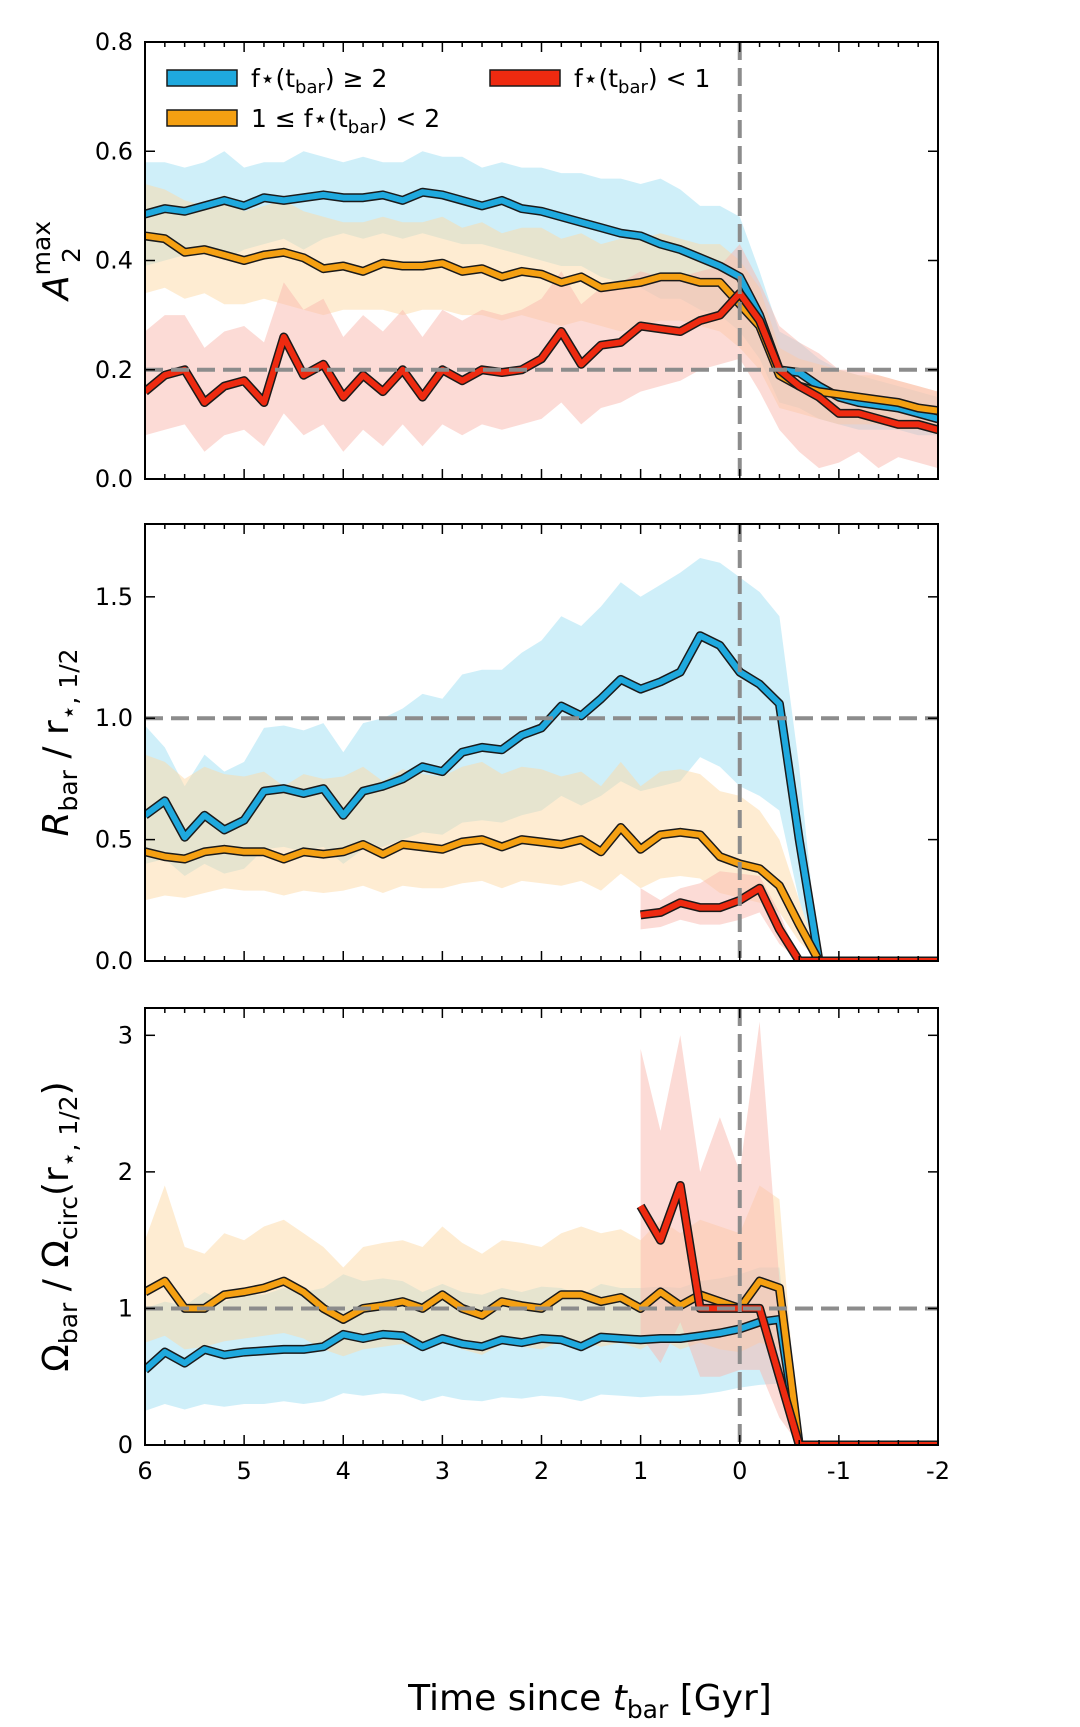 Image resolution: width=1080 pixels, height=1727 pixels. What do you see at coordinates (114, 718) in the screenshot?
I see `y-tick-label: 1.0` at bounding box center [114, 718].